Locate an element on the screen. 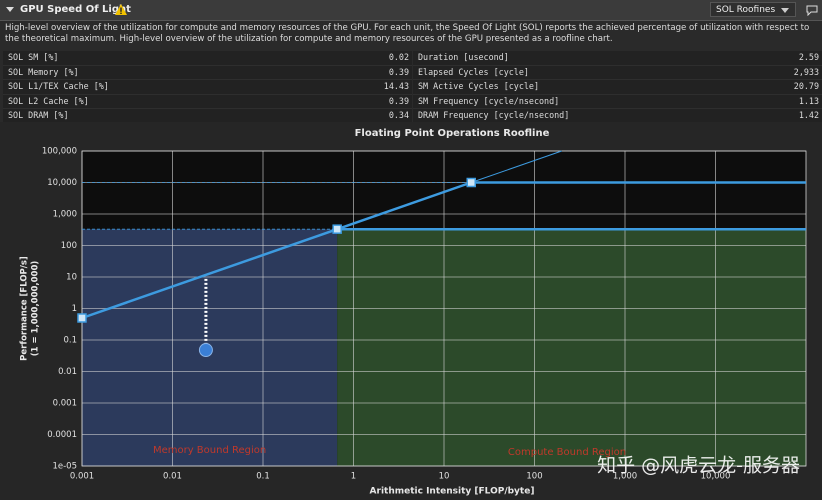 The height and width of the screenshot is (500, 822). metric-name: SM Active Cycles [cycle] is located at coordinates (479, 86).